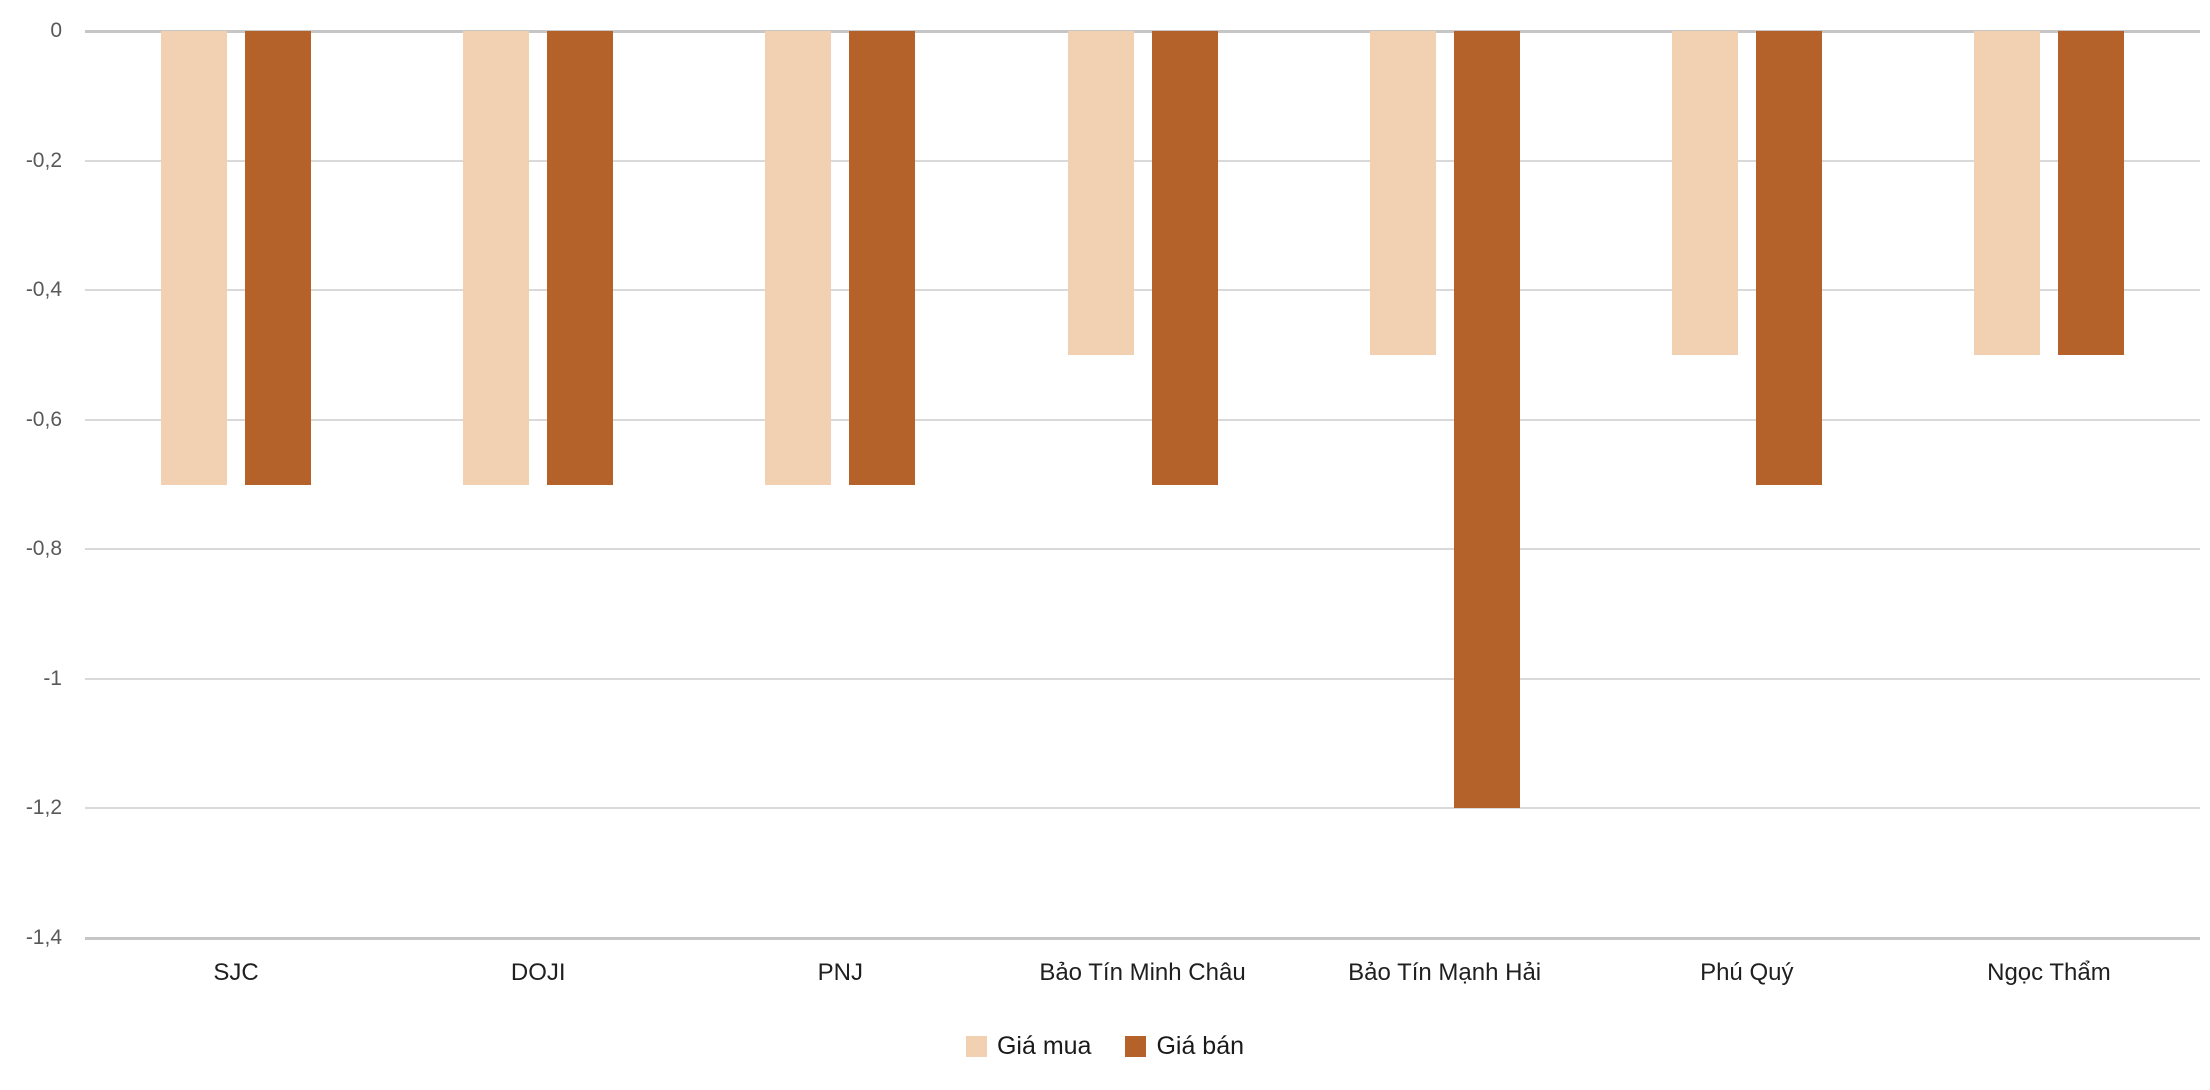 The width and height of the screenshot is (2210, 1090). Describe the element at coordinates (236, 972) in the screenshot. I see `x-category-label: SJC` at that location.